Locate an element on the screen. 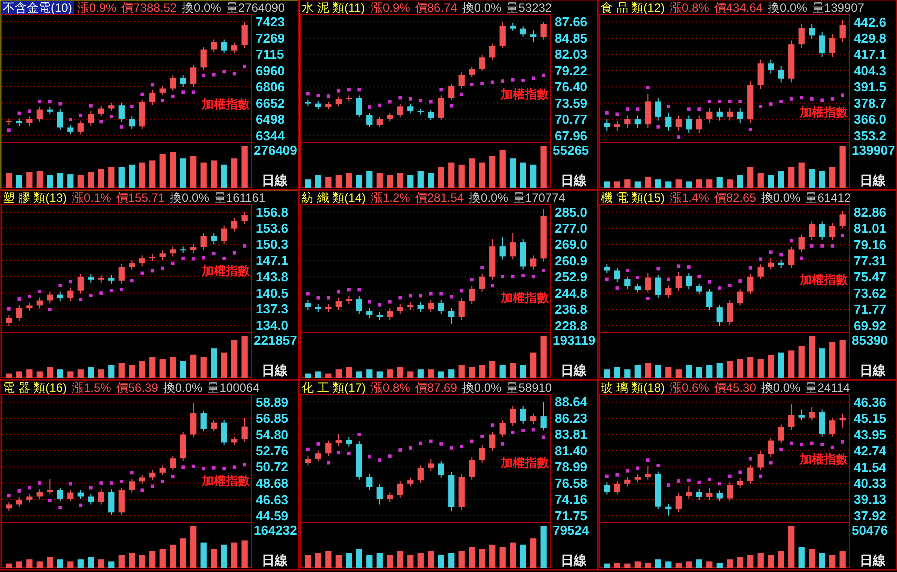  y-tick-label: 42.74 is located at coordinates (871, 451).